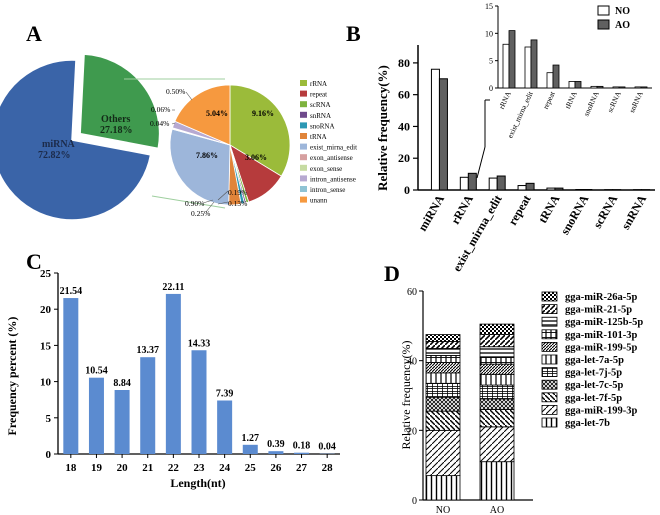  Describe the element at coordinates (147, 350) in the screenshot. I see `c-bar-label-21: 13.37` at that location.